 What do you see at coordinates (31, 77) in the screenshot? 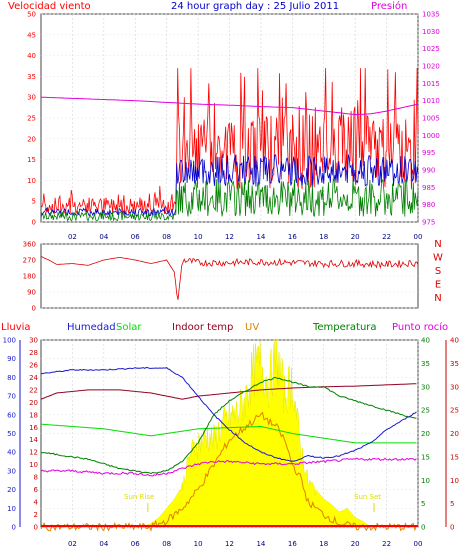
I see `wind-speed-tick: 35` at bounding box center [31, 77].